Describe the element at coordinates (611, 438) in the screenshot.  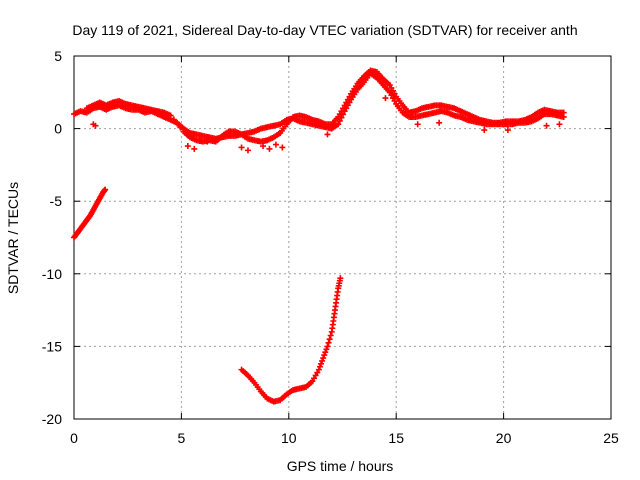
I see `x-tick-label: 25` at that location.